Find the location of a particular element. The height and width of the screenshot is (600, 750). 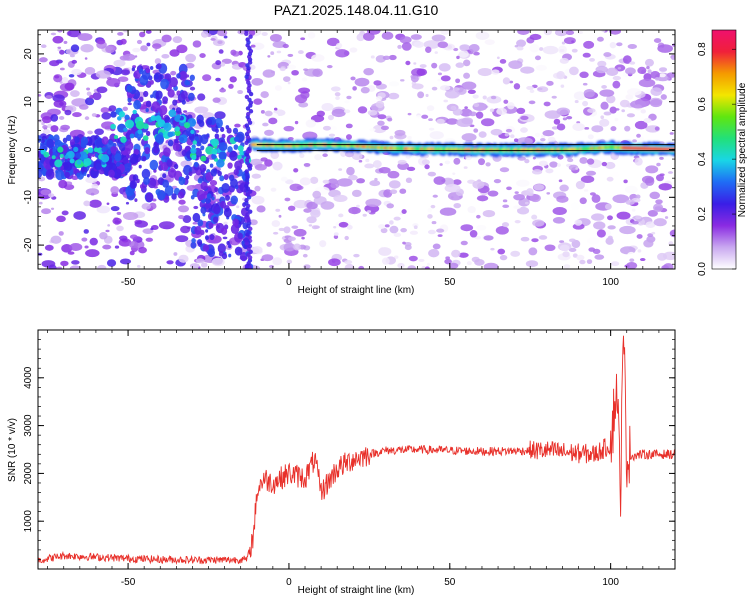

signal-onset-band is located at coordinates (246, 200).